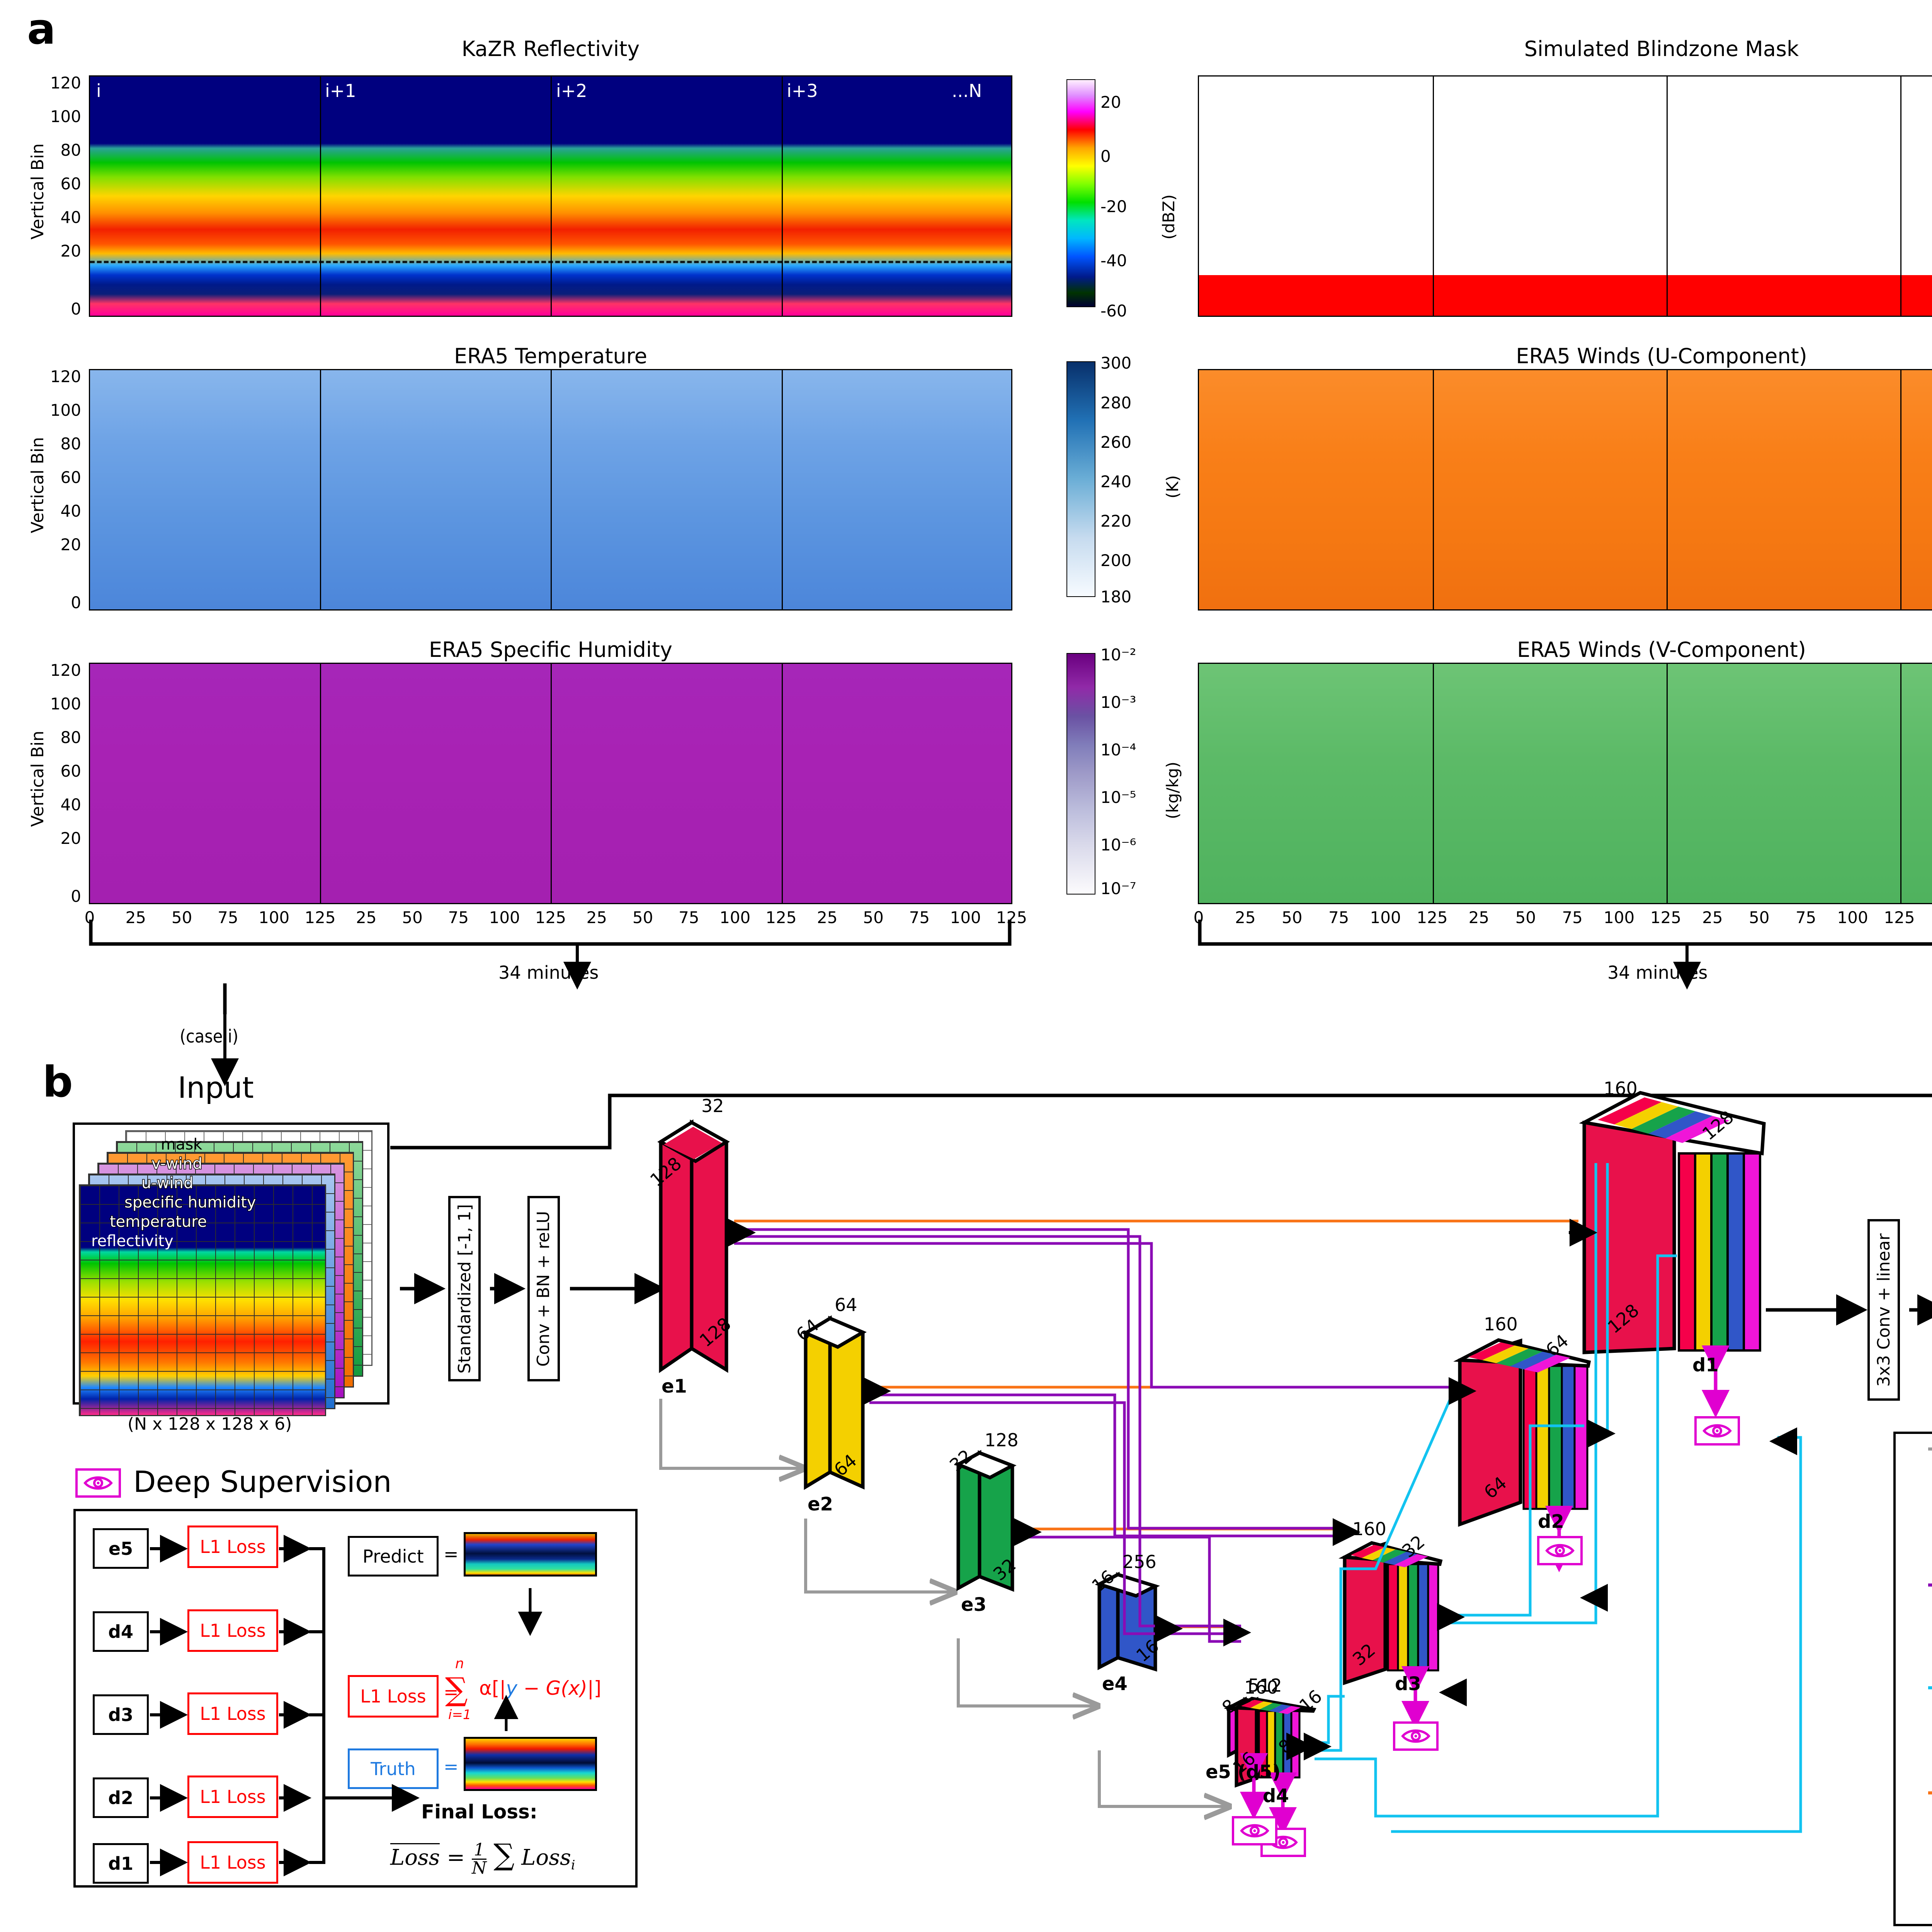  What do you see at coordinates (531, 1764) in the screenshot?
I see `ds-truth-thumbnail` at bounding box center [531, 1764].